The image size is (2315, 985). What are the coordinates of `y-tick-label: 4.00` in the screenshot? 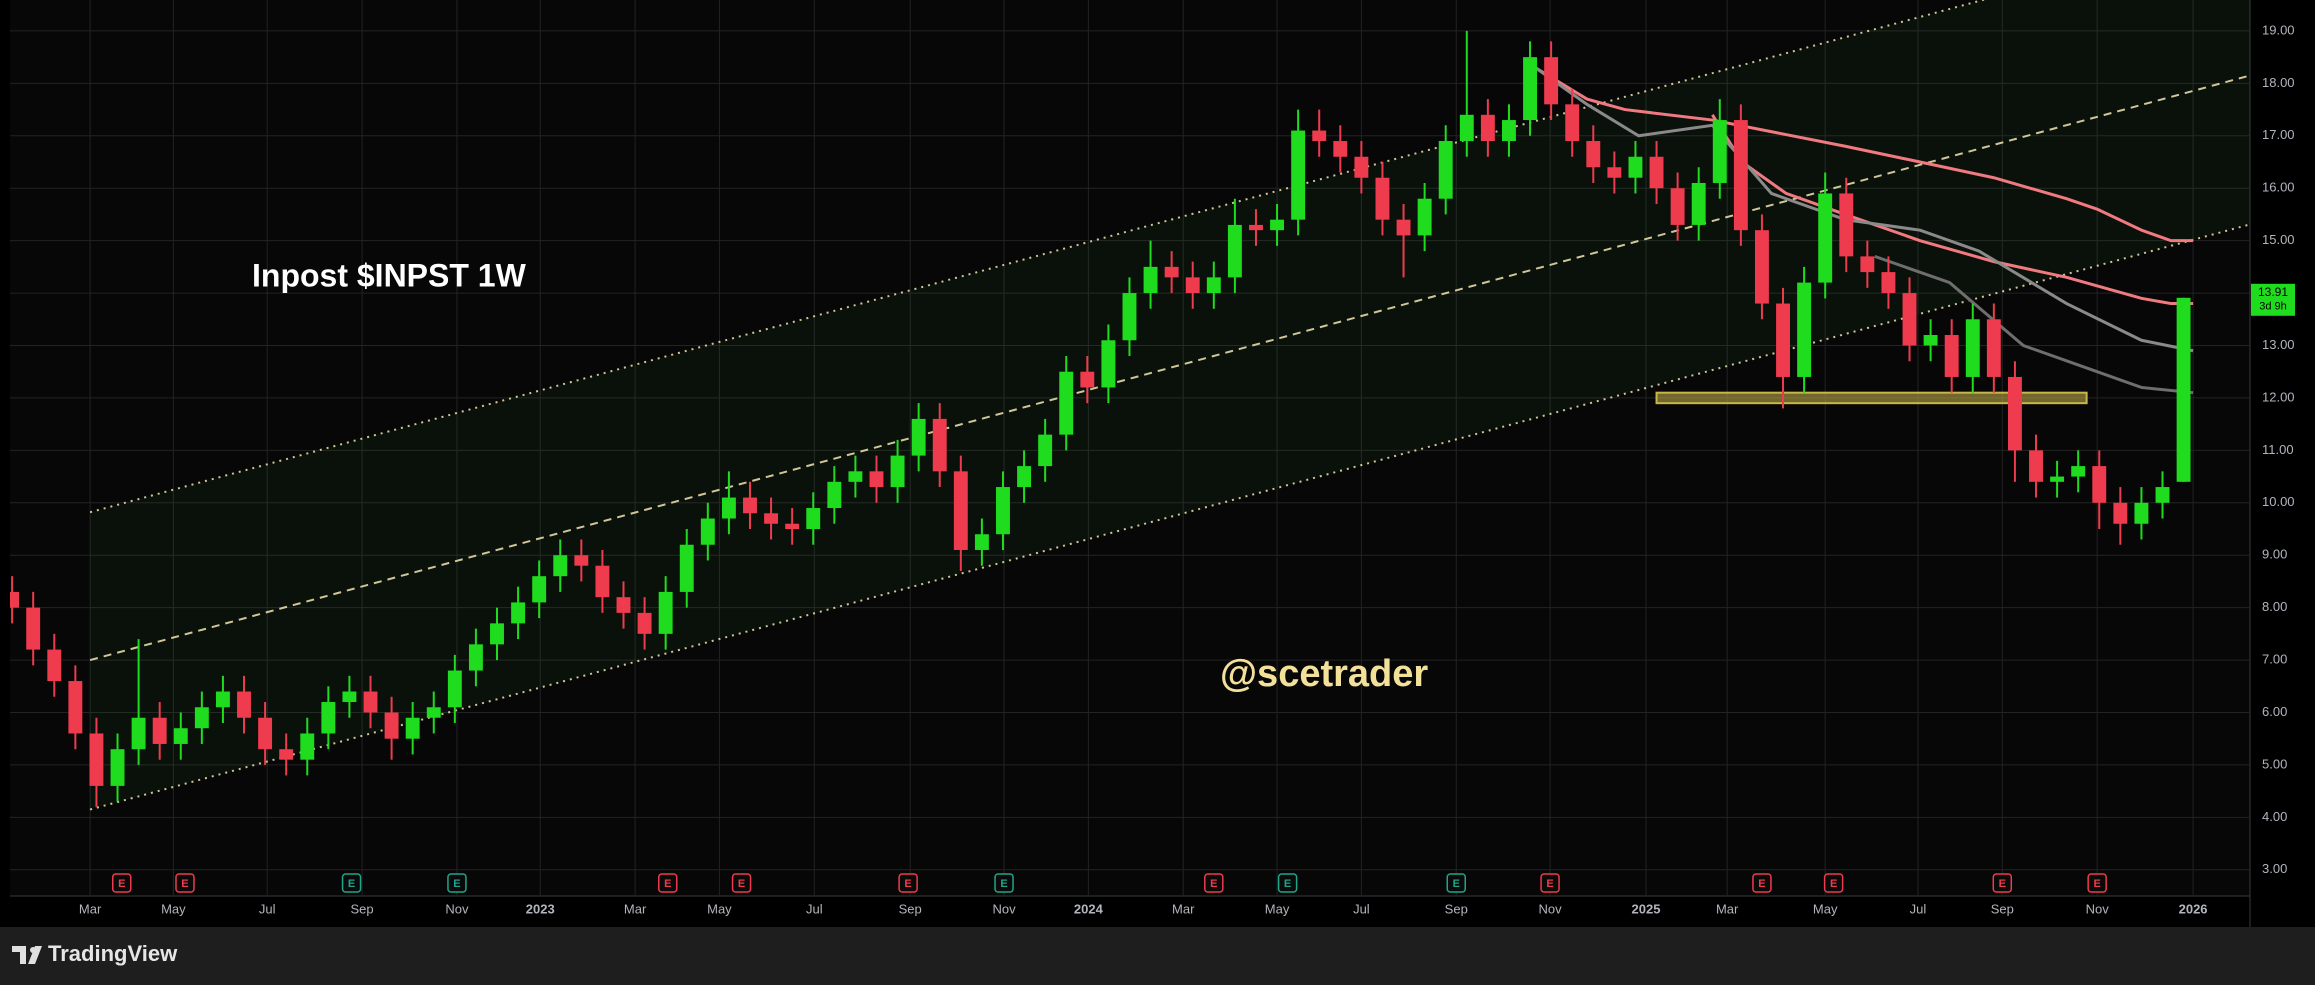 It's located at (2274, 816).